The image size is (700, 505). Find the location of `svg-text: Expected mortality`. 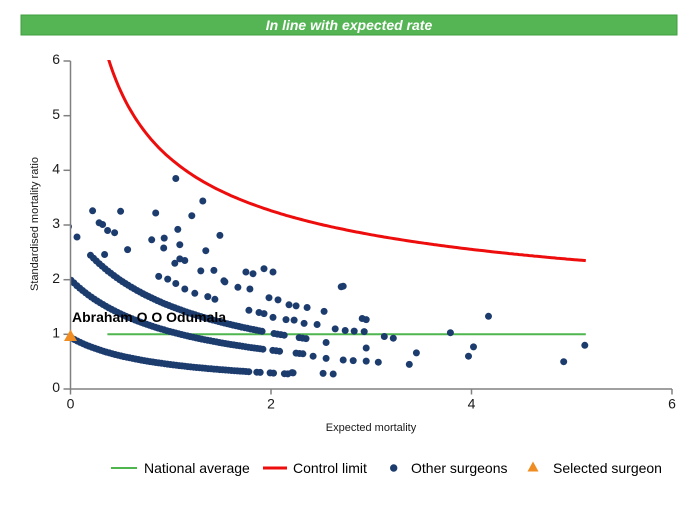

svg-text: Expected mortality is located at coordinates (371, 428).